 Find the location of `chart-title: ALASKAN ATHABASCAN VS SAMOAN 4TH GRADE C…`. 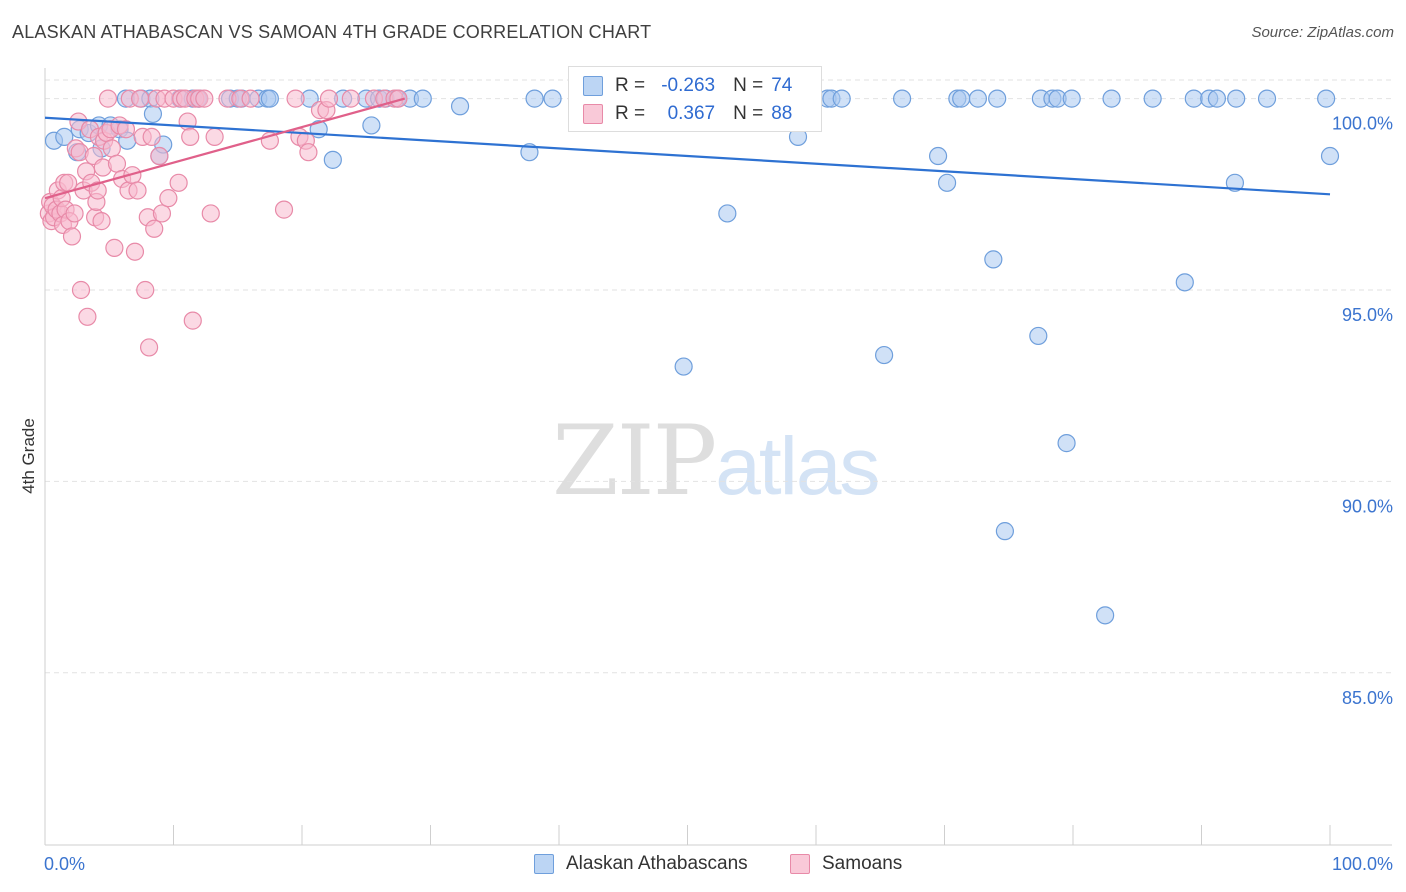

chart-title: ALASKAN ATHABASCAN VS SAMOAN 4TH GRADE C… is located at coordinates (332, 32).